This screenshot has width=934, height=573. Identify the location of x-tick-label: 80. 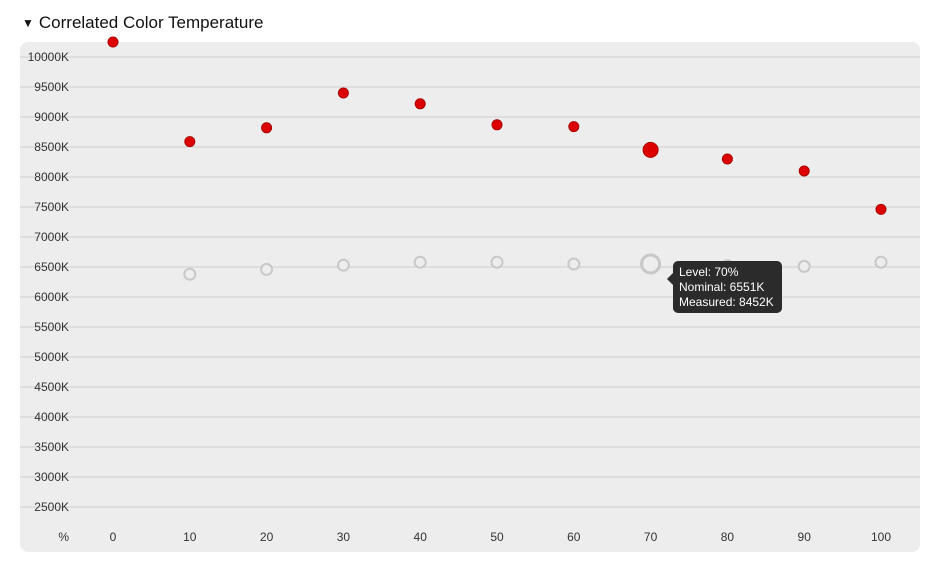
(728, 537).